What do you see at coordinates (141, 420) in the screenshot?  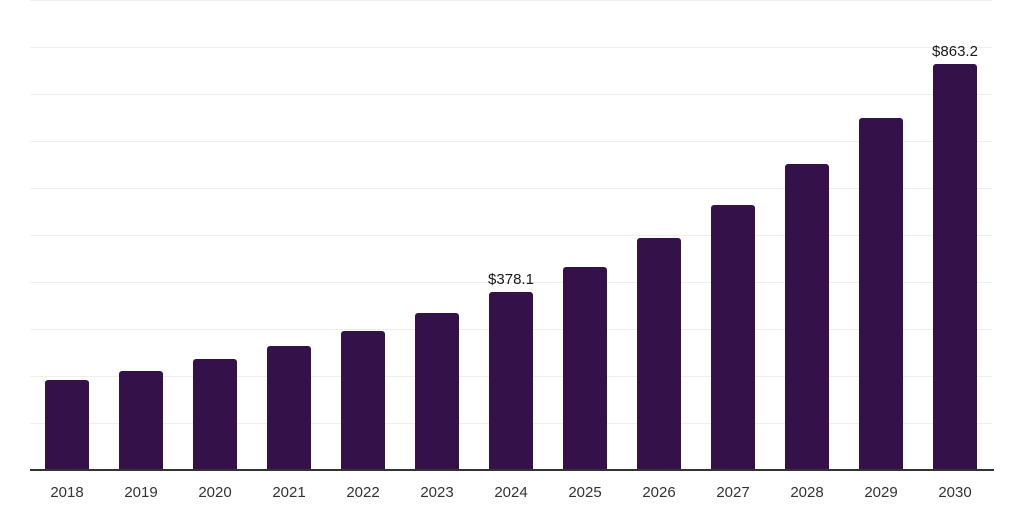 I see `bar-2019` at bounding box center [141, 420].